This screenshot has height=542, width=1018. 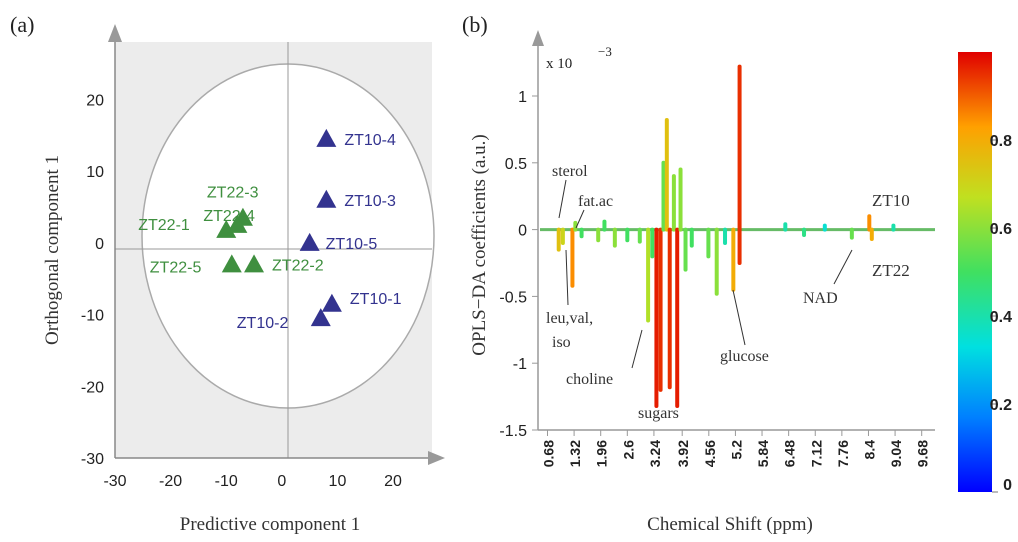 I want to click on point-label-zt22-4: ZT22-4, so click(x=229, y=216).